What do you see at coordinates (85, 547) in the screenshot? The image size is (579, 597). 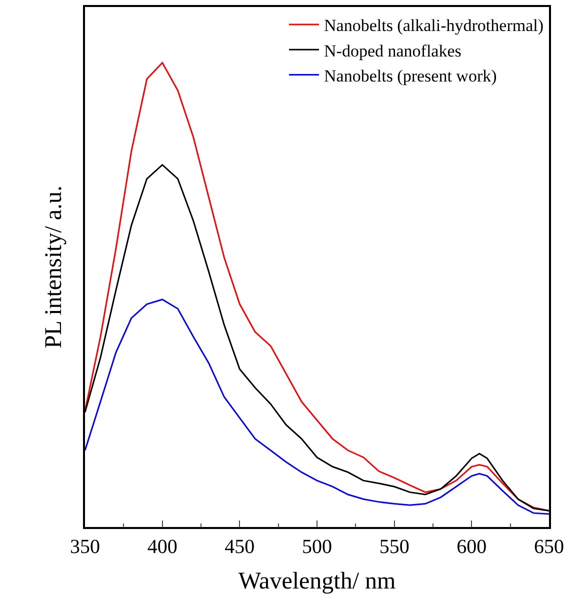 I see `x-tick-label: 350` at bounding box center [85, 547].